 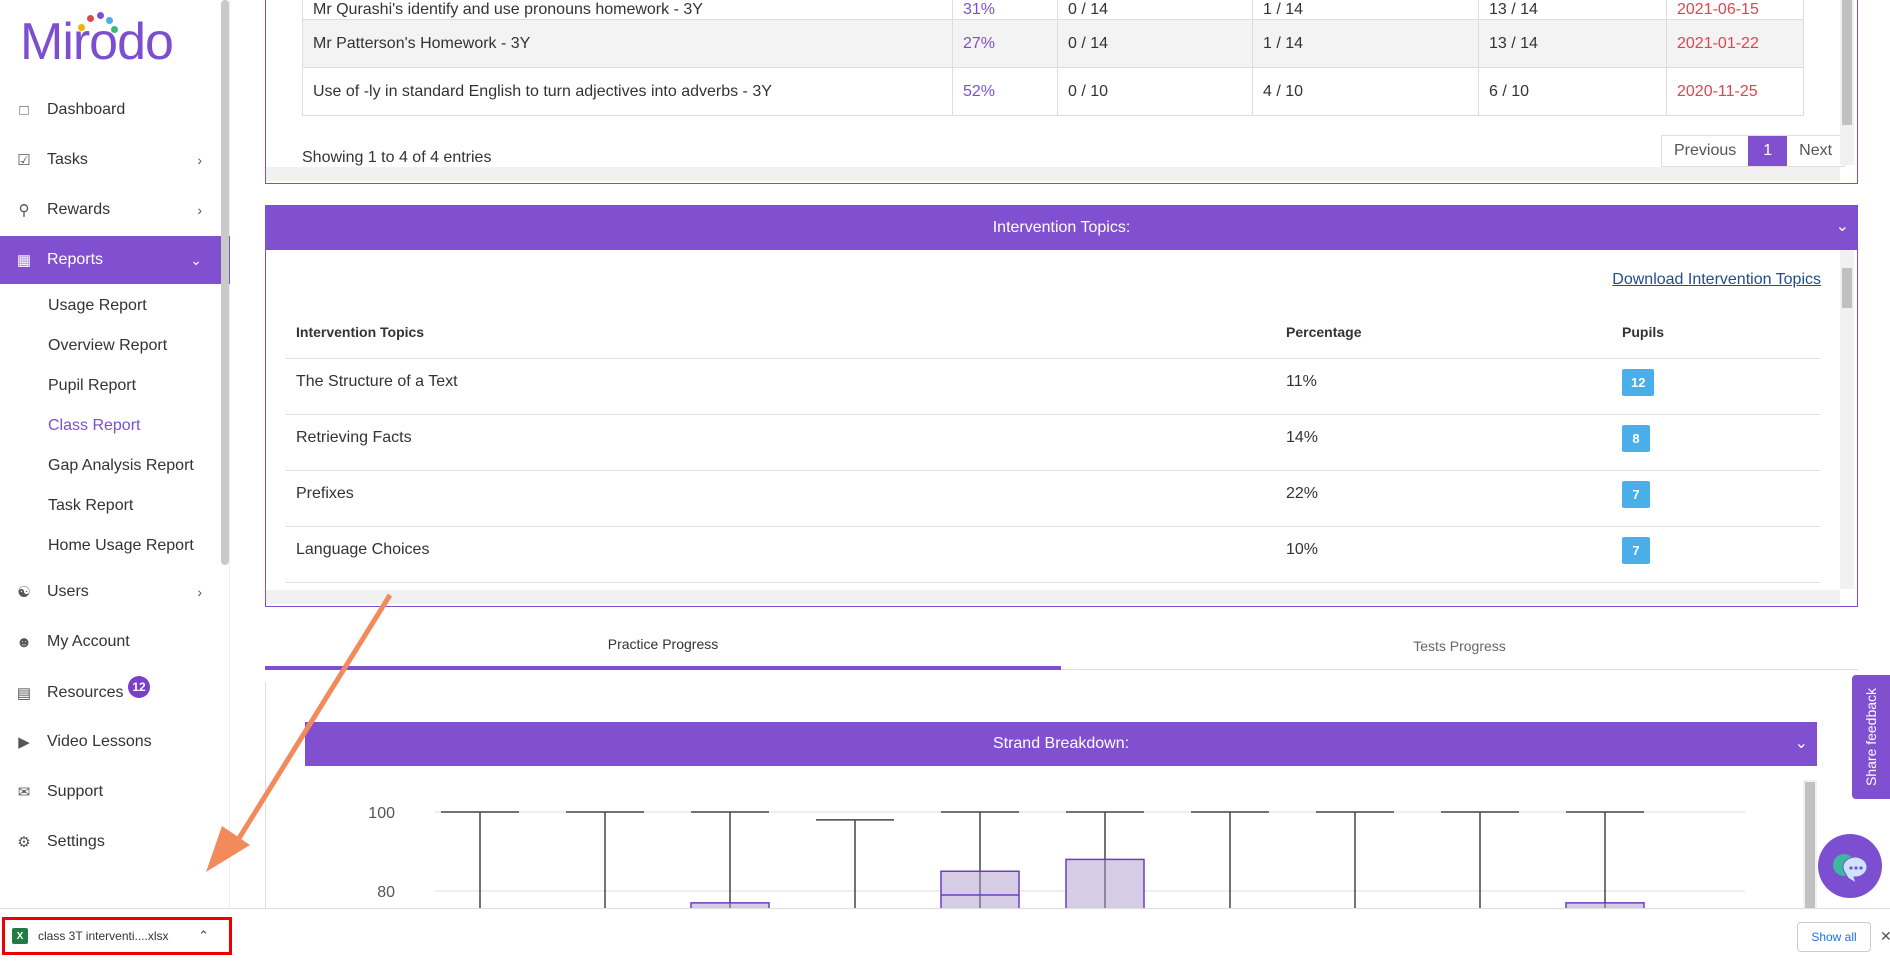 I want to click on sidebar-item-tasks: ☑ Tasks ›, so click(x=115, y=160).